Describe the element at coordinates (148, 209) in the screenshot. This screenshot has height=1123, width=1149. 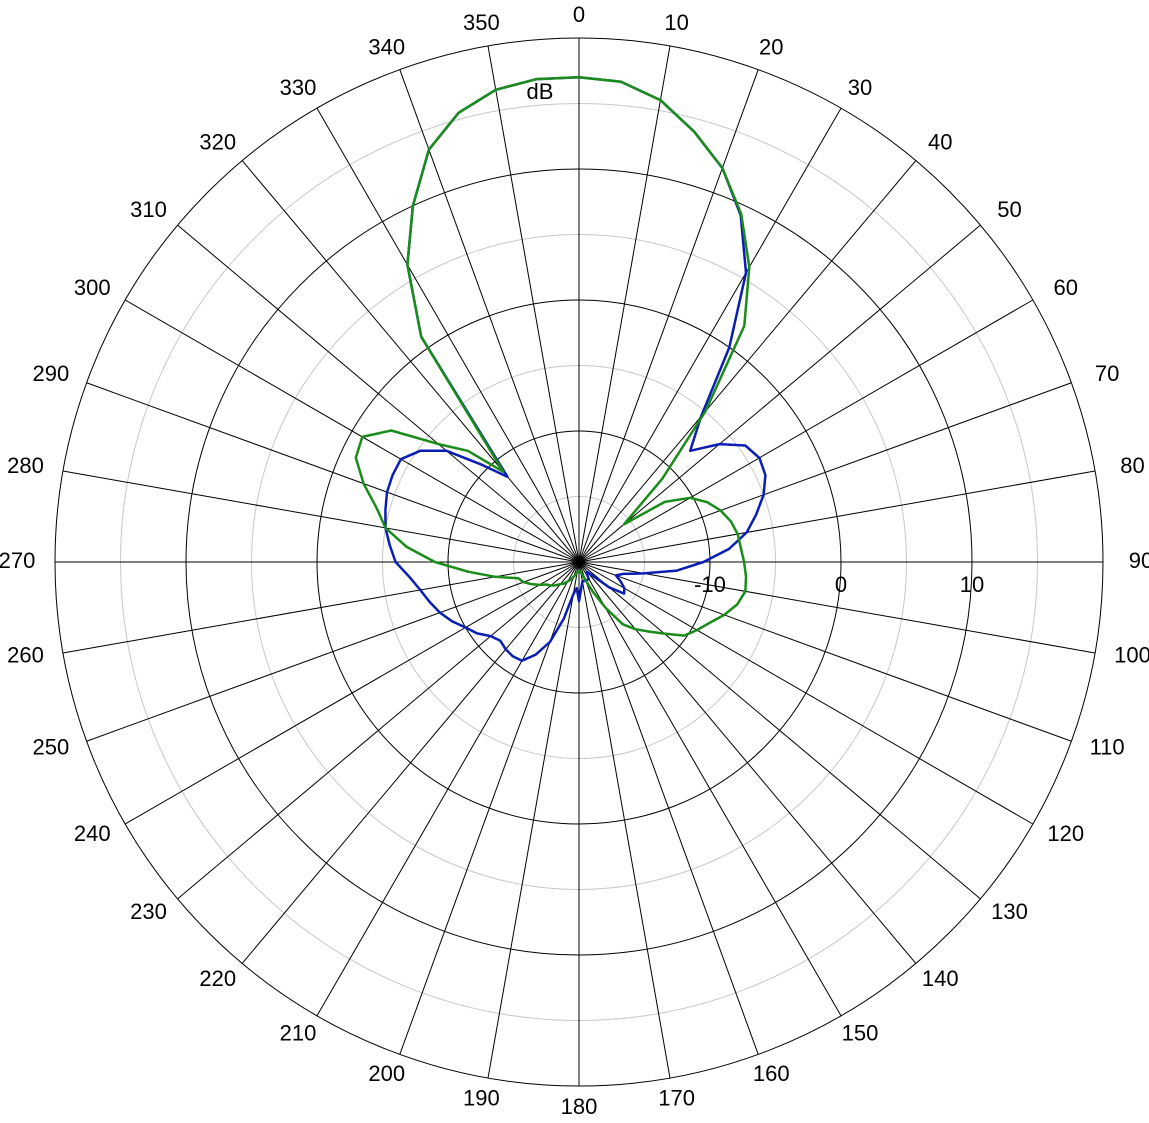
I see `angle-tick-label: 310` at that location.